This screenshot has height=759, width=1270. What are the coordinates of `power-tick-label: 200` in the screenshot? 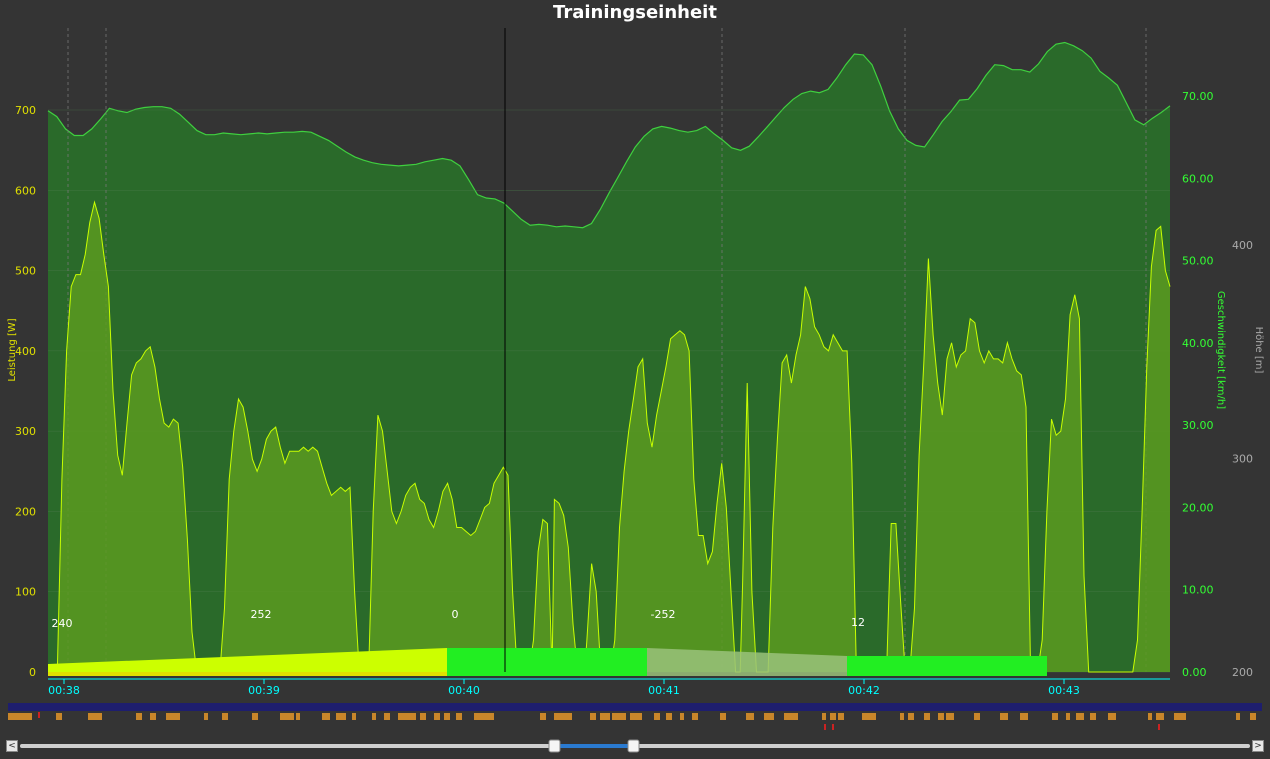 It's located at (25, 511).